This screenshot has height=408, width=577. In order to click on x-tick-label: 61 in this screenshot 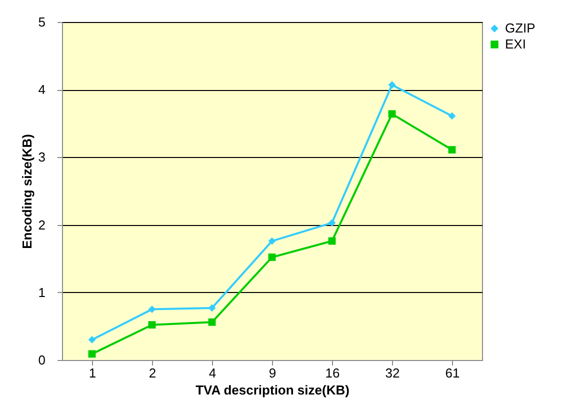, I will do `click(452, 373)`.